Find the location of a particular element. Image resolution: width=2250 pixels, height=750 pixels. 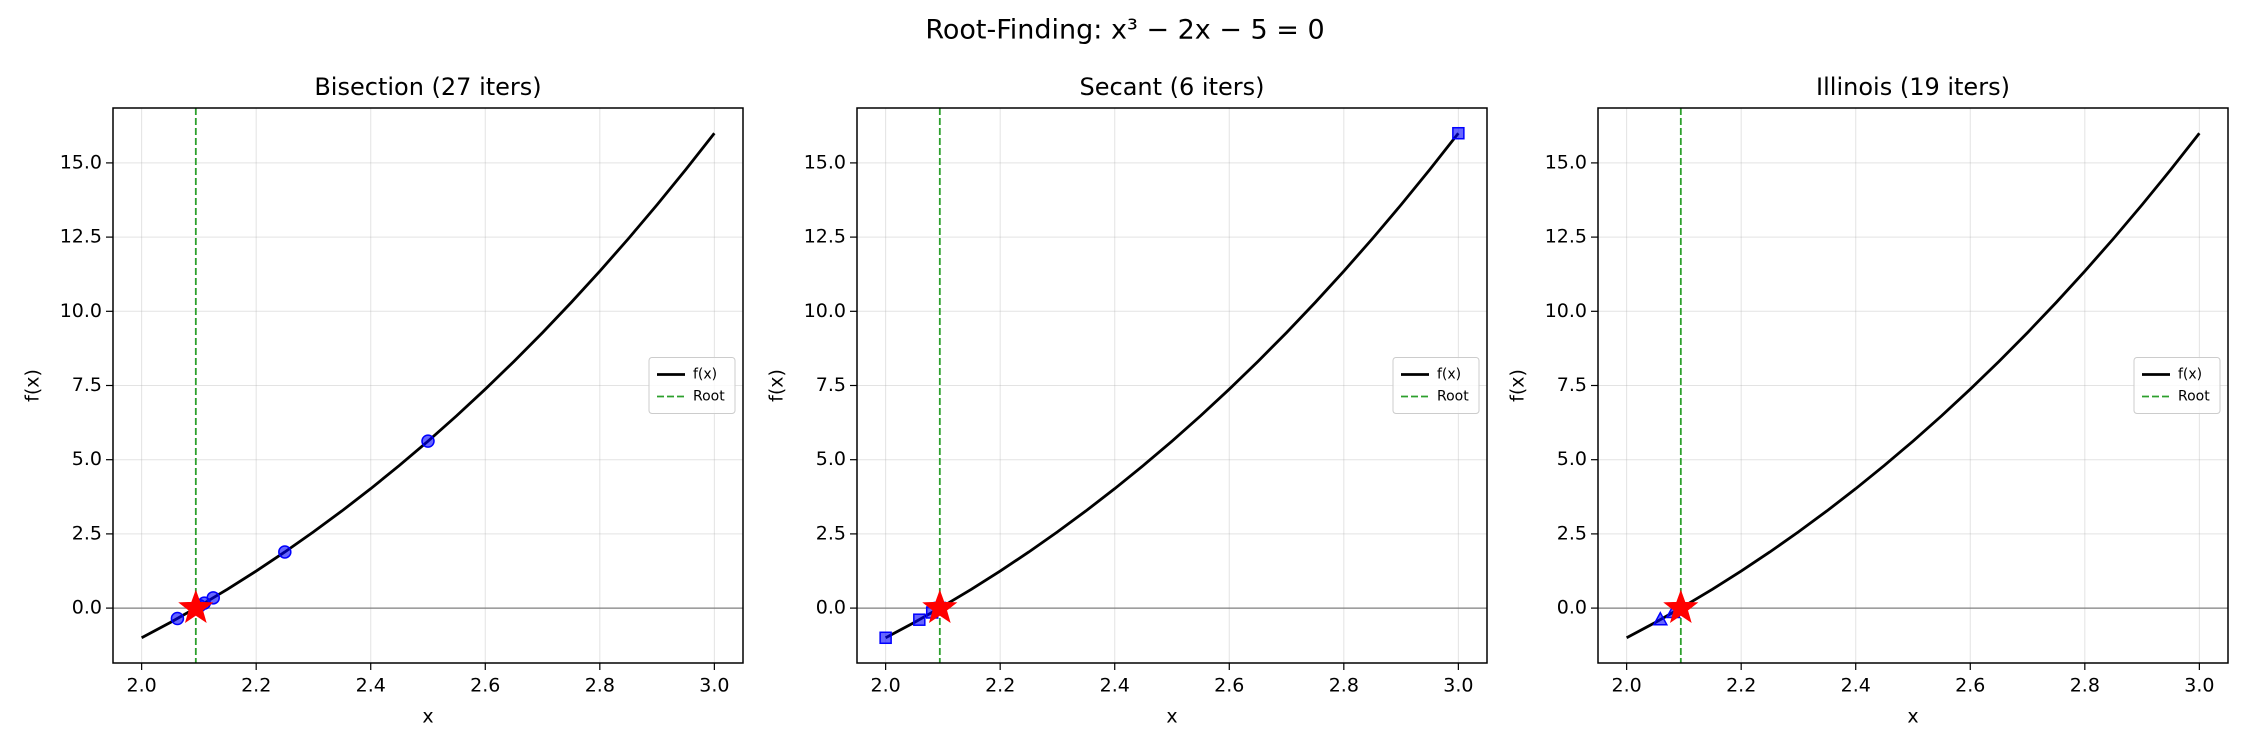

subplot-title: Illinois (19 iters) is located at coordinates (1913, 87).